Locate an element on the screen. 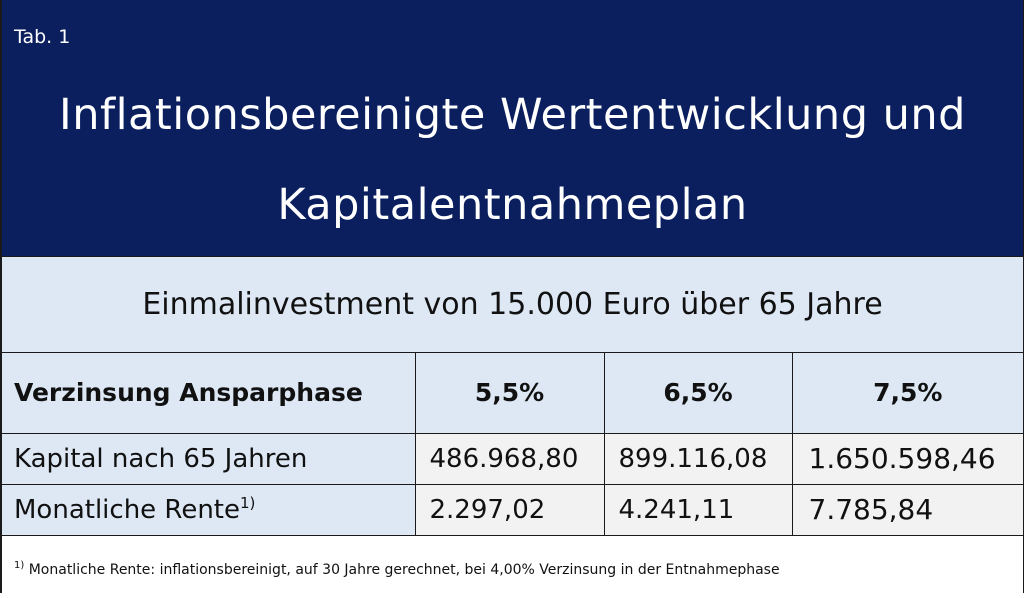 The height and width of the screenshot is (598, 1024). title-line-2: Kapitalentnahmeplan is located at coordinates (512, 205).